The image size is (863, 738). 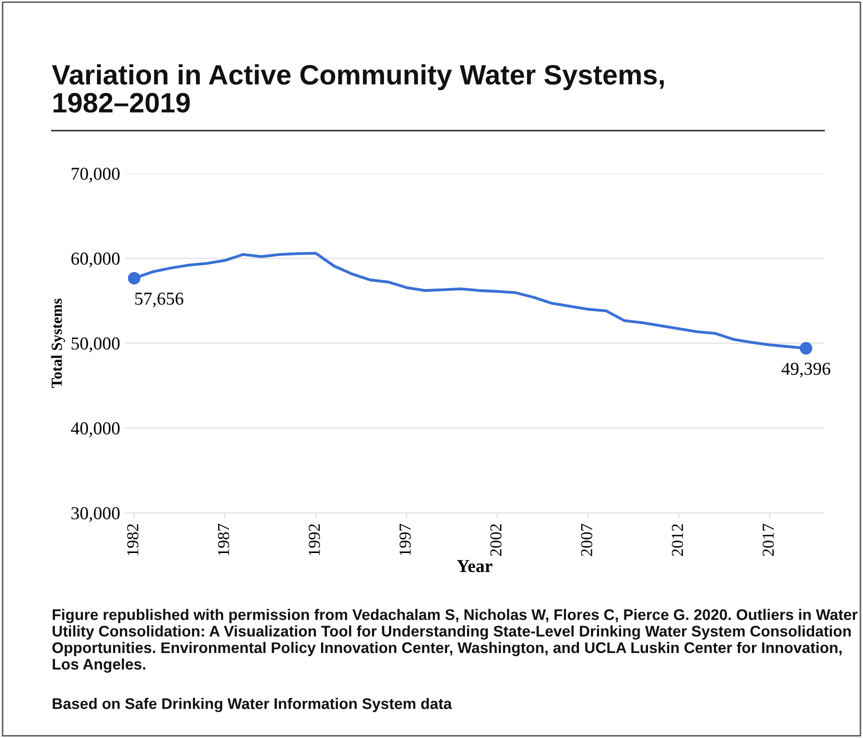 I want to click on y-tick-label: 60,000, so click(x=95, y=260).